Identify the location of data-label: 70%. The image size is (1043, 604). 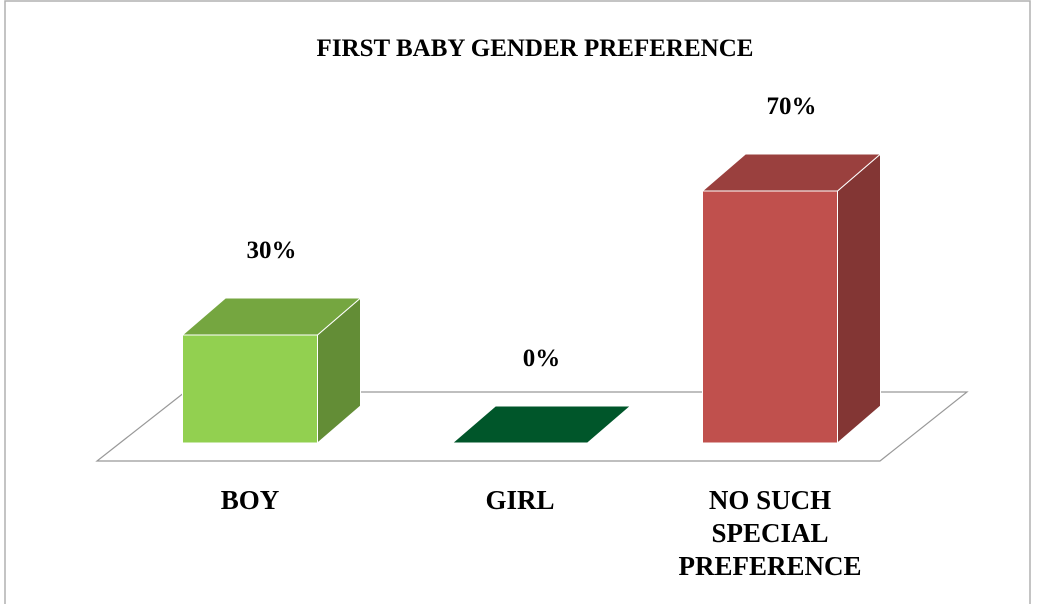
(792, 106).